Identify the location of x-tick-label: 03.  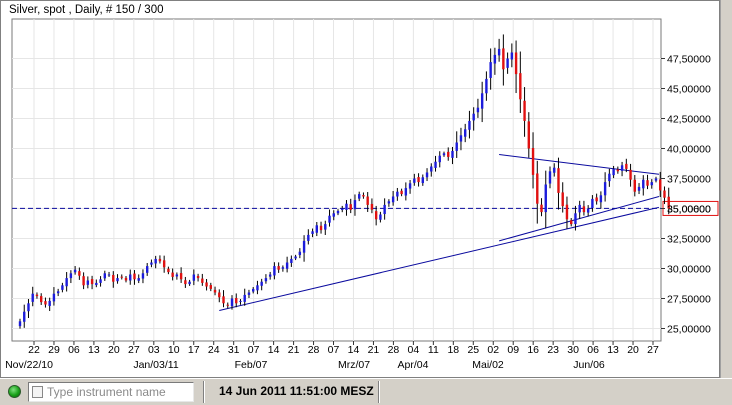
(154, 350).